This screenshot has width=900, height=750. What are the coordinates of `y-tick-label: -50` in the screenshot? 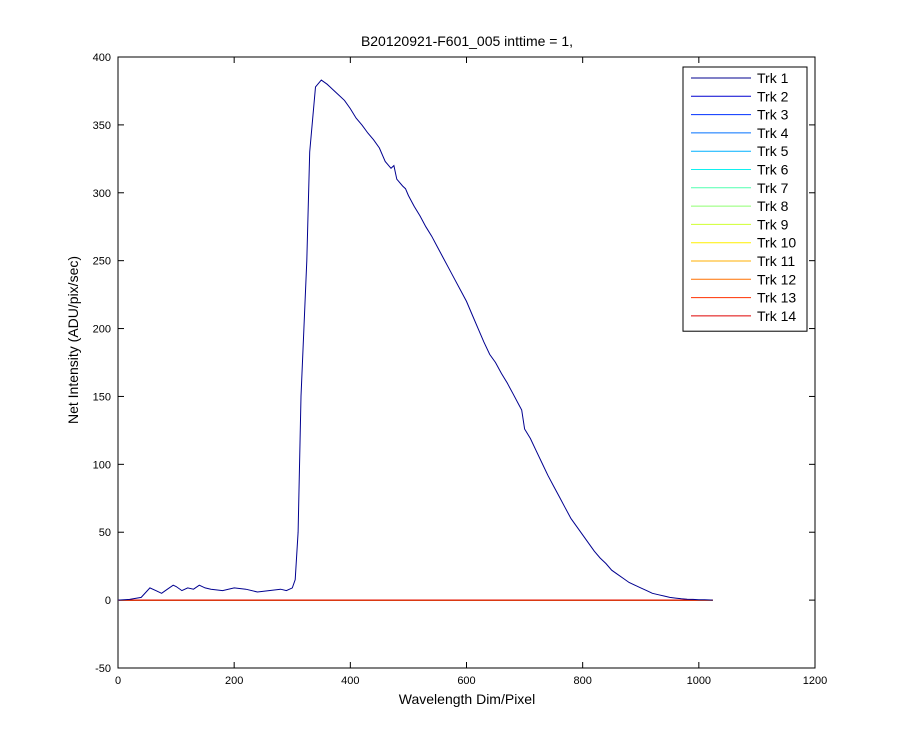 It's located at (103, 669).